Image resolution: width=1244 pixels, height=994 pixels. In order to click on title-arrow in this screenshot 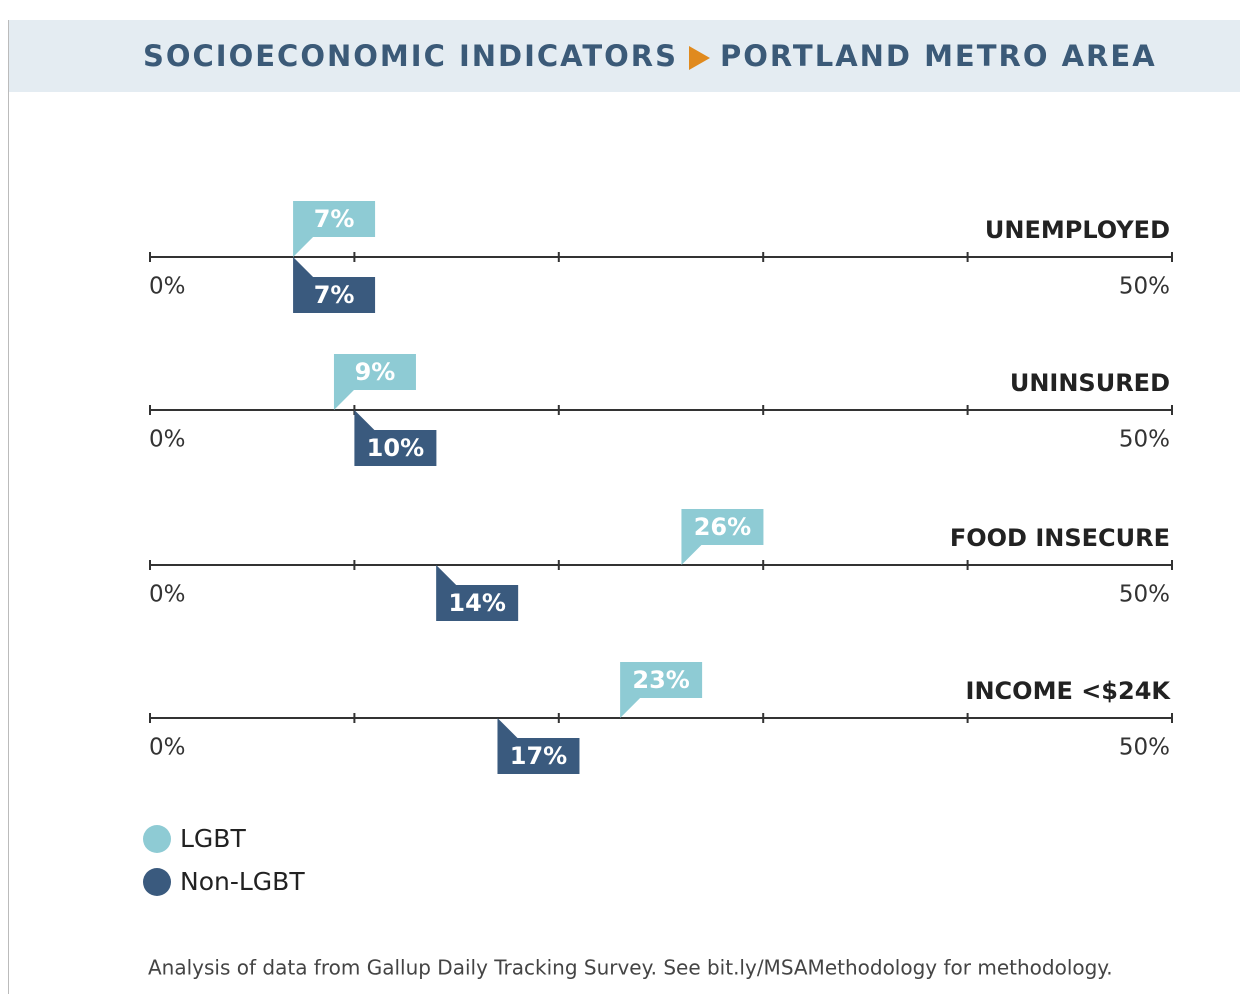, I will do `click(699, 58)`.